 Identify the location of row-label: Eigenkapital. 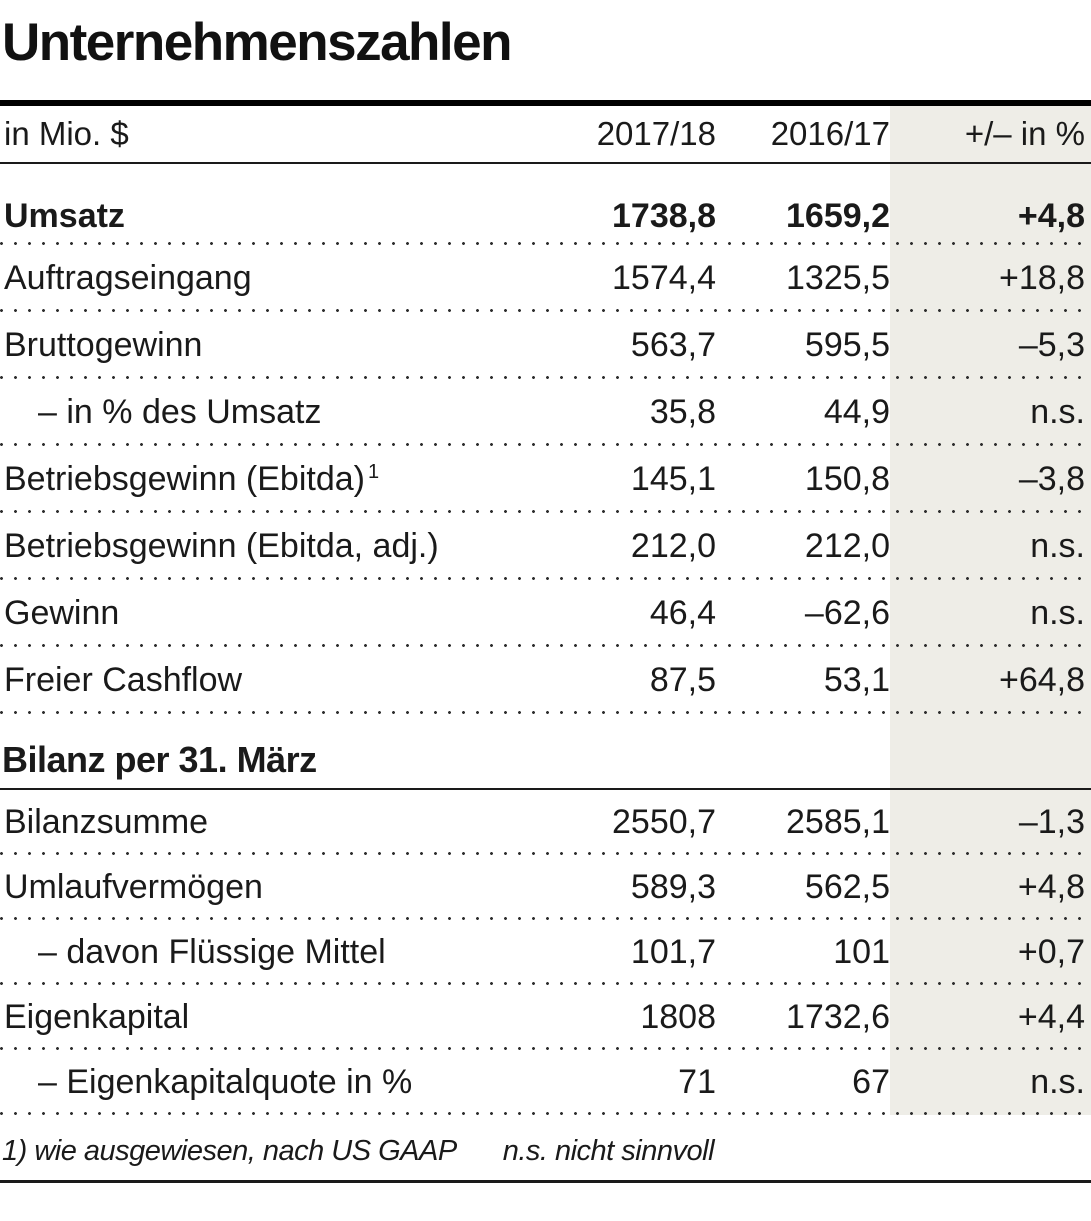
(97, 1017).